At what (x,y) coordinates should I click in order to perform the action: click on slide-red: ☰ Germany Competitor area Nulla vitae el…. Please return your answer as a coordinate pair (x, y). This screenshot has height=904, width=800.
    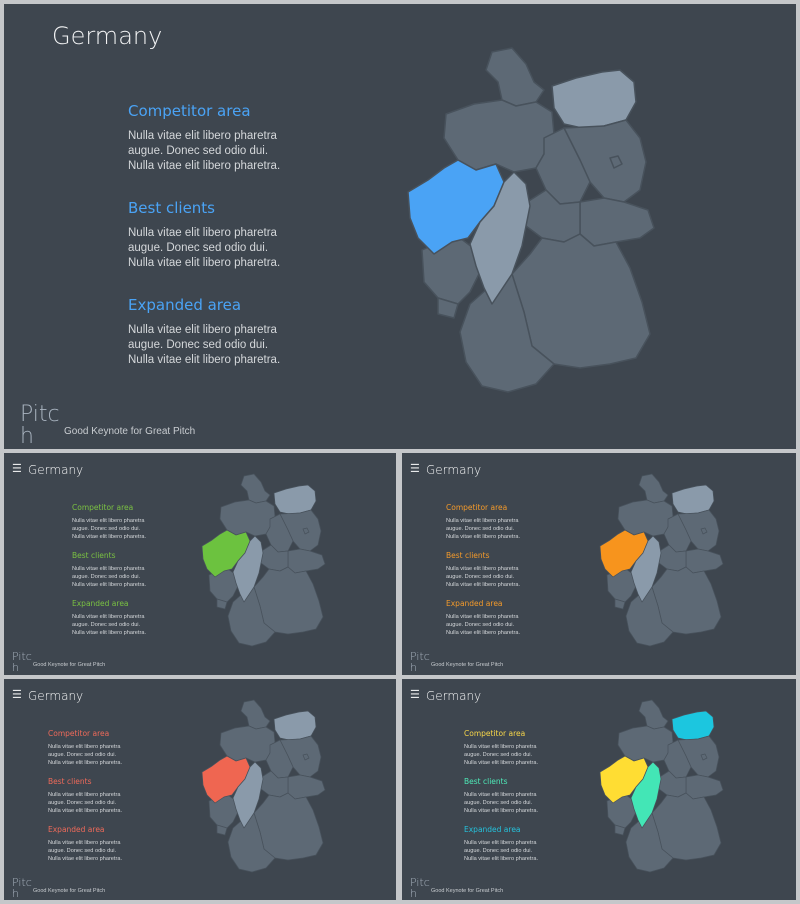
    Looking at the image, I should click on (200, 789).